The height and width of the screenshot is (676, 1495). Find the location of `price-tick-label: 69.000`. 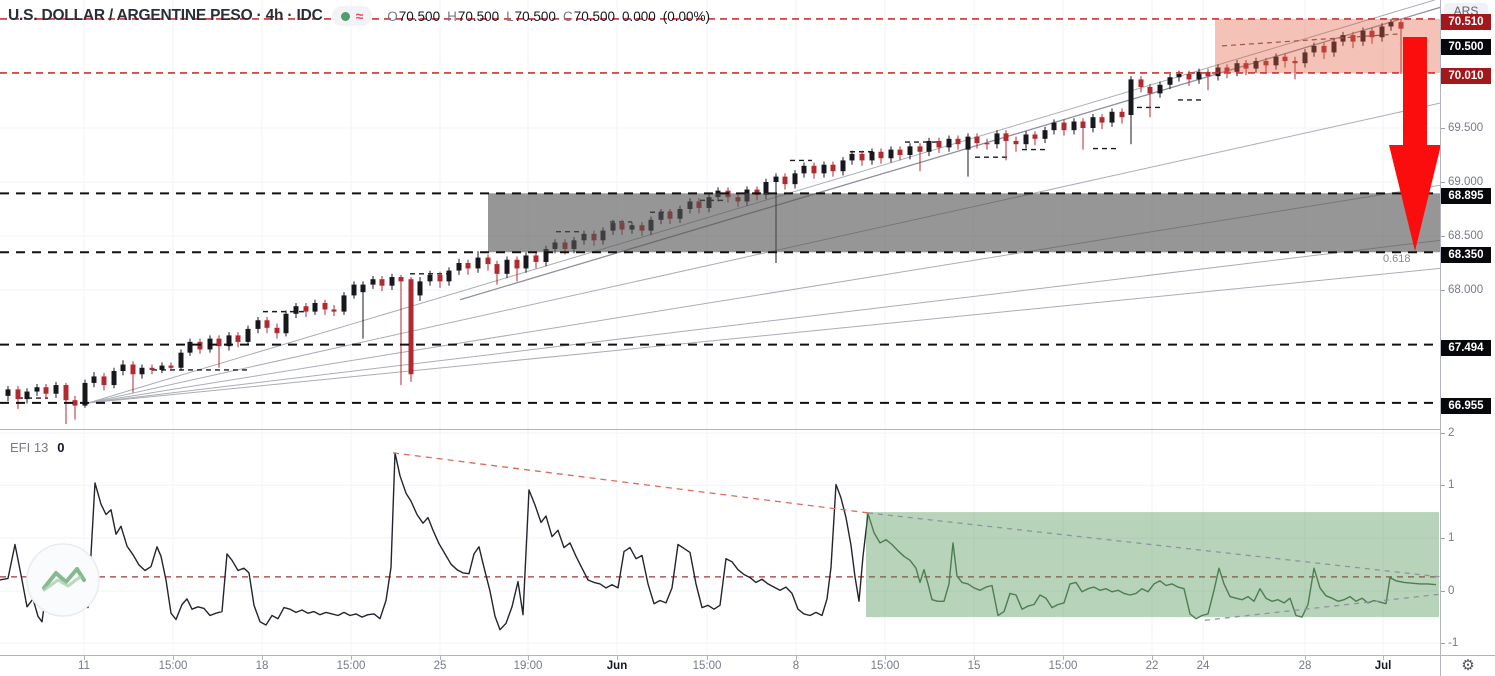

price-tick-label: 69.000 is located at coordinates (1466, 182).